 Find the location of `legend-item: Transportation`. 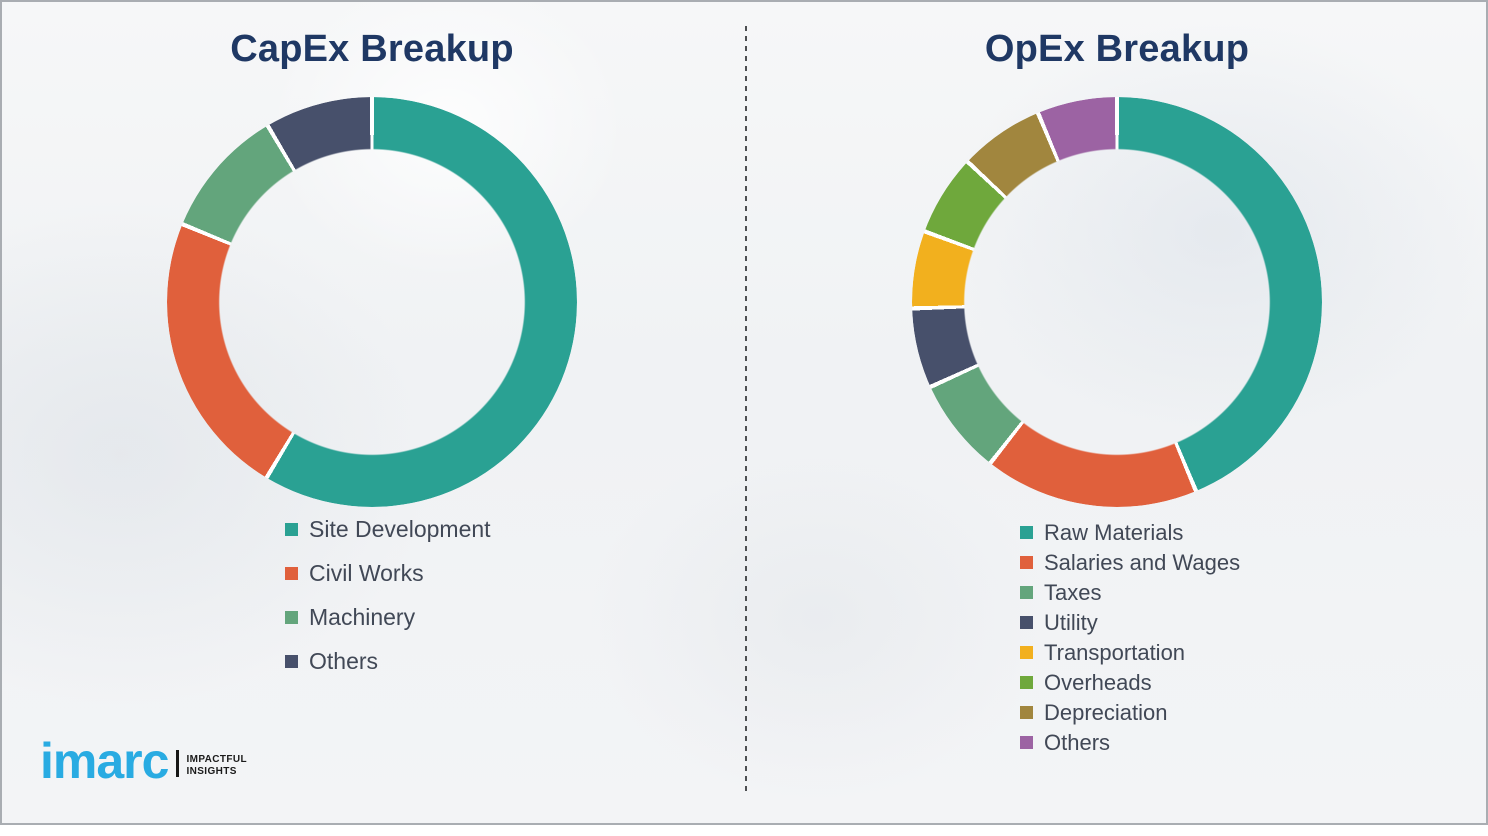

legend-item: Transportation is located at coordinates (1130, 652).